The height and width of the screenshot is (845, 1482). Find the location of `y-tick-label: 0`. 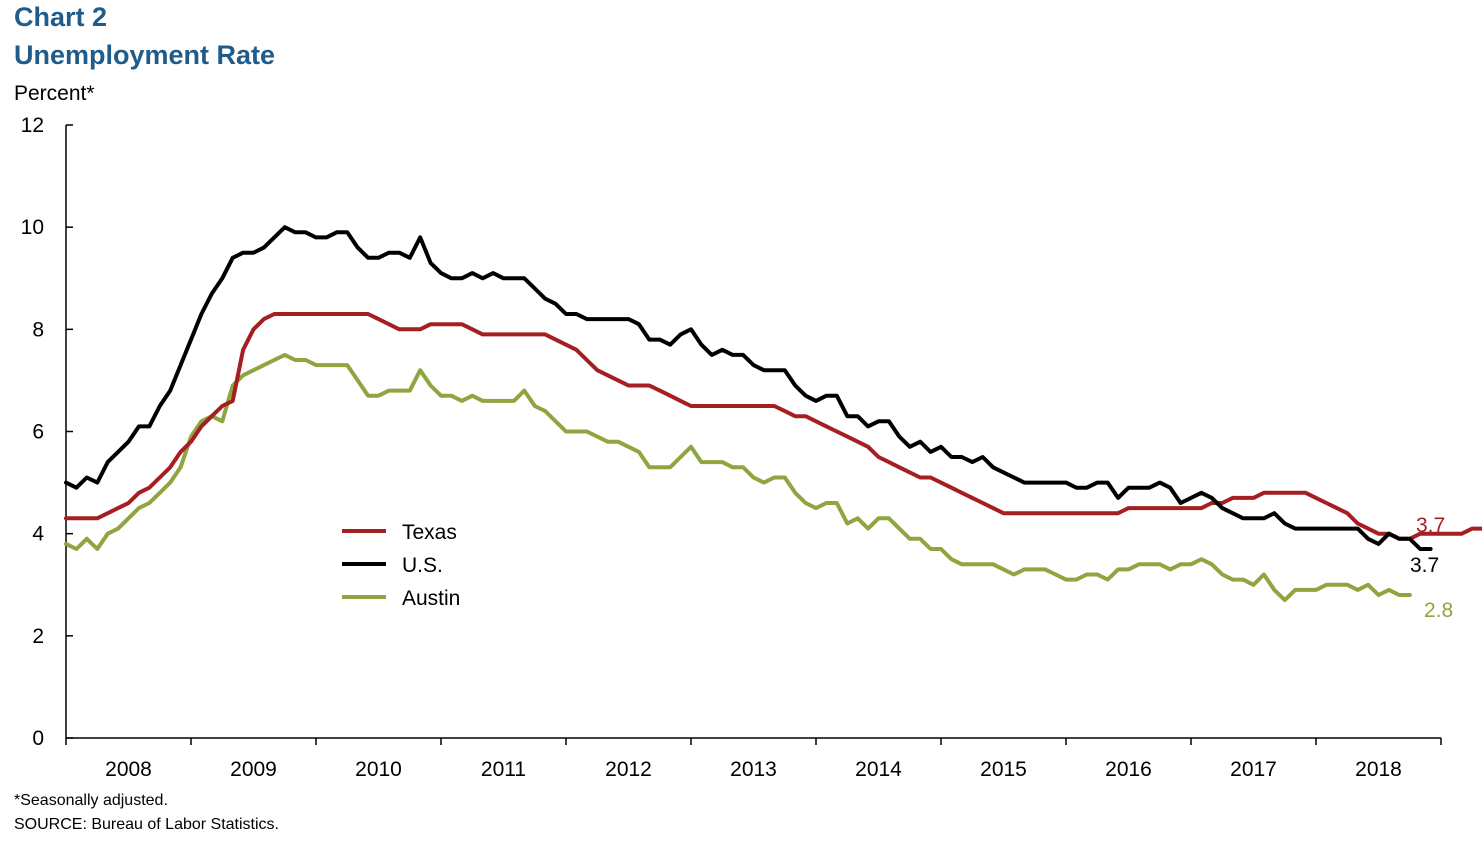

y-tick-label: 0 is located at coordinates (38, 738).